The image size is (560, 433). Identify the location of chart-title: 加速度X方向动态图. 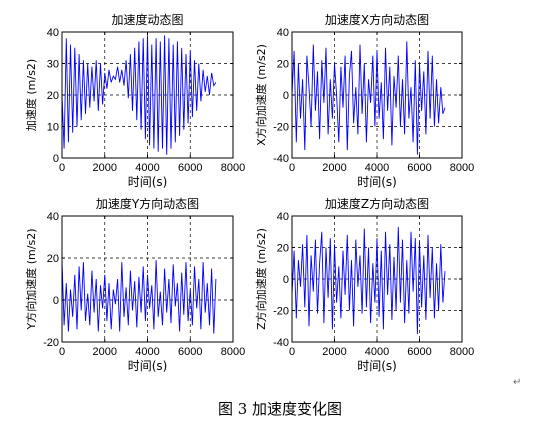
(377, 19).